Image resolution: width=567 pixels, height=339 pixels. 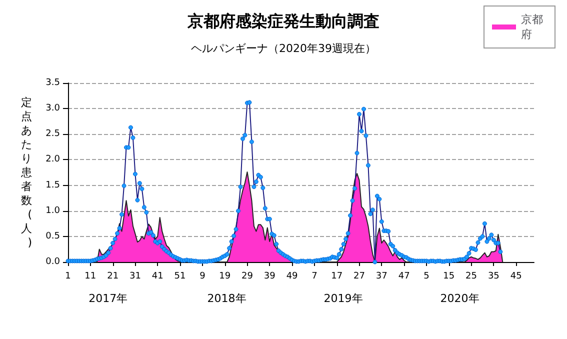 What do you see at coordinates (53, 109) in the screenshot?
I see `y-tick-label: 3.0` at bounding box center [53, 109].